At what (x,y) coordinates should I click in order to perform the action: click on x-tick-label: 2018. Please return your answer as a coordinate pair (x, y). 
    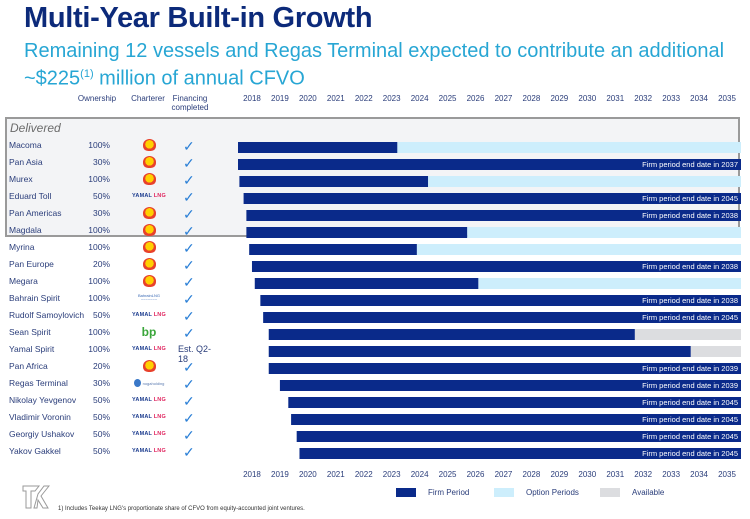
    Looking at the image, I should click on (252, 98).